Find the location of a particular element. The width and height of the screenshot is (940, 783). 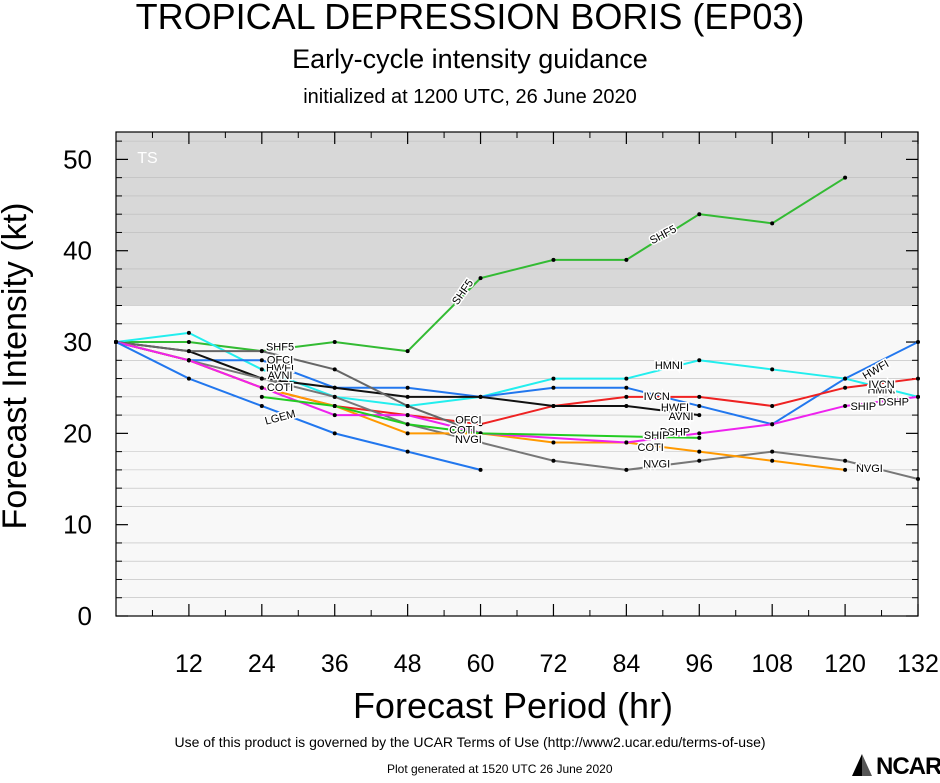

x-tick-label: 48 is located at coordinates (408, 664).